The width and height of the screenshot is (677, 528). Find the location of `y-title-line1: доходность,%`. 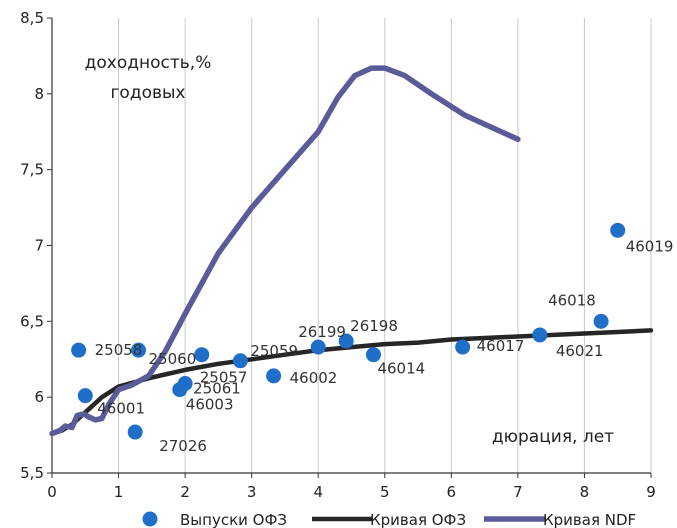

y-title-line1: доходность,% is located at coordinates (148, 63).